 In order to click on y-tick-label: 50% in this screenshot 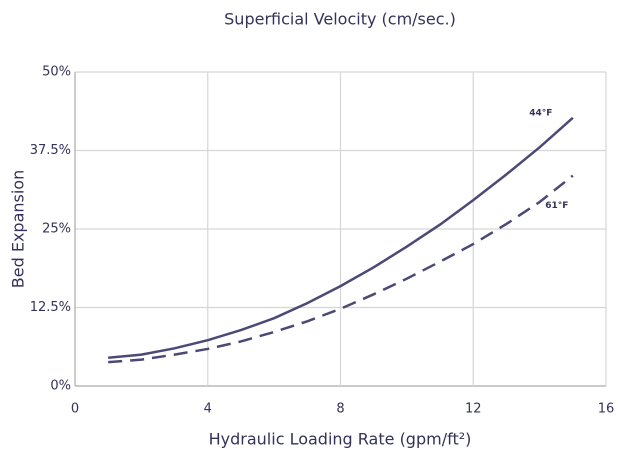, I will do `click(56, 72)`.